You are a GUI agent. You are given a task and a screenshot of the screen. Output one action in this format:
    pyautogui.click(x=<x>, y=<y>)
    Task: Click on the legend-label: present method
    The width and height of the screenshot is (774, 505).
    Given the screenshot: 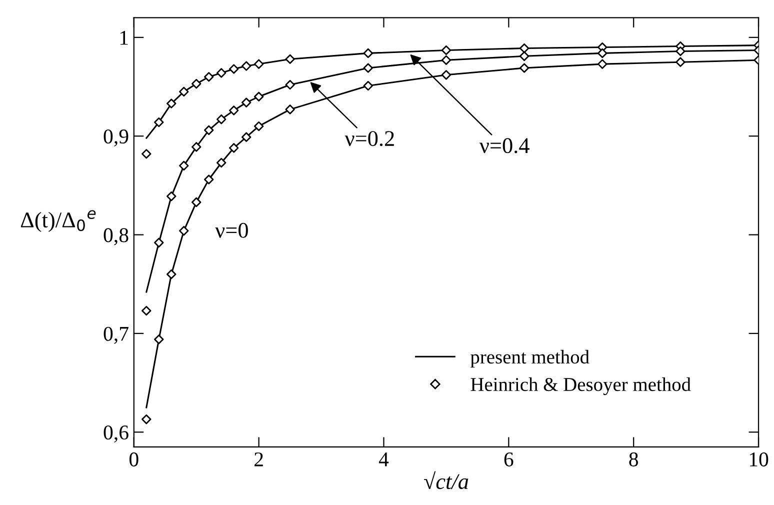 What is the action you would take?
    pyautogui.click(x=530, y=359)
    